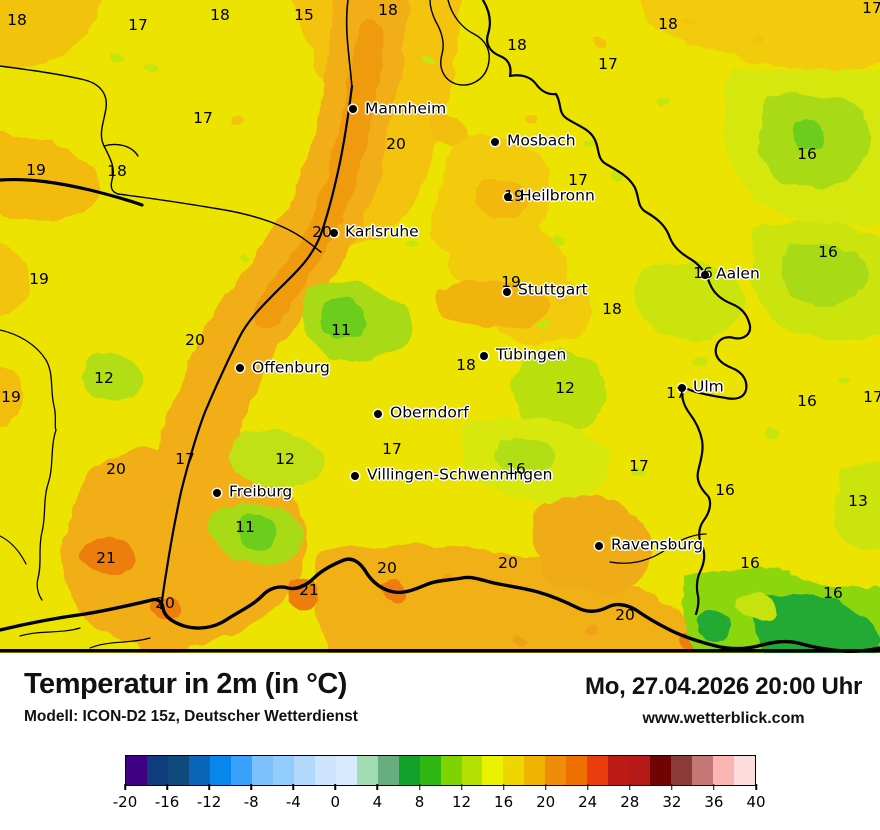  What do you see at coordinates (293, 802) in the screenshot?
I see `legend-tick-label: -4` at bounding box center [293, 802].